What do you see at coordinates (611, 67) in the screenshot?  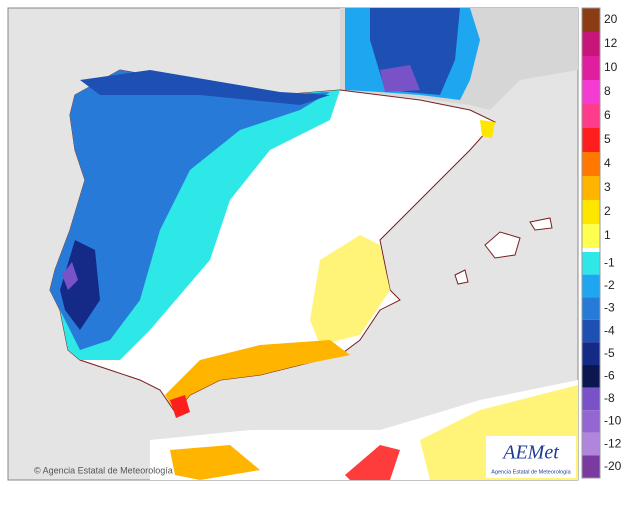 I see `legend-label: 10` at bounding box center [611, 67].